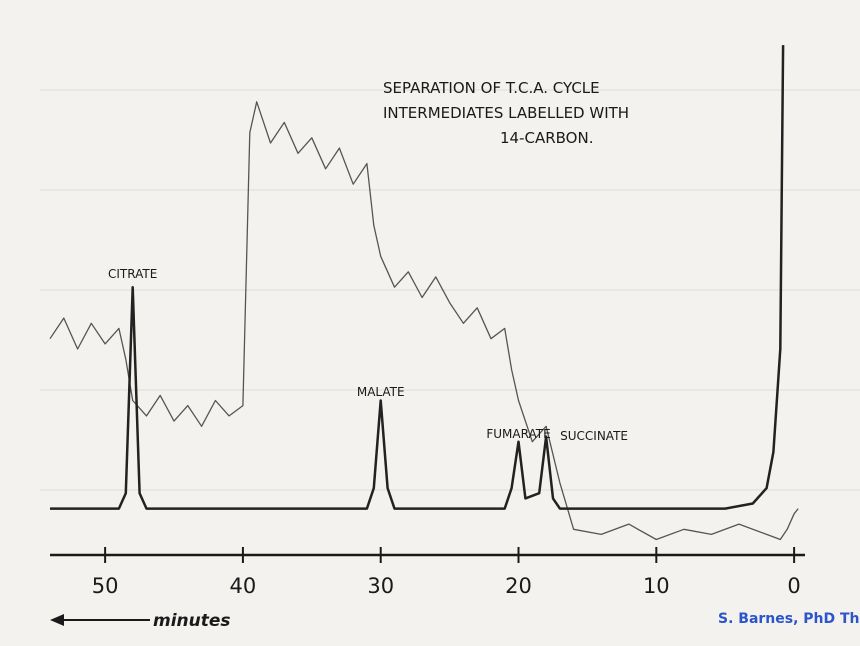 This screenshot has width=860, height=646. I want to click on x-tick-label: 40, so click(243, 586).